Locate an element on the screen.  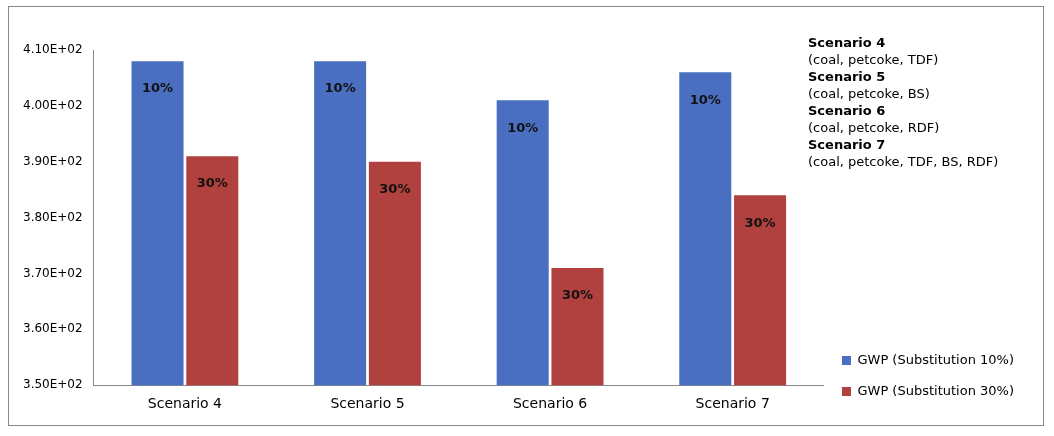
x-tick-label: Scenario 4 is located at coordinates (185, 403).